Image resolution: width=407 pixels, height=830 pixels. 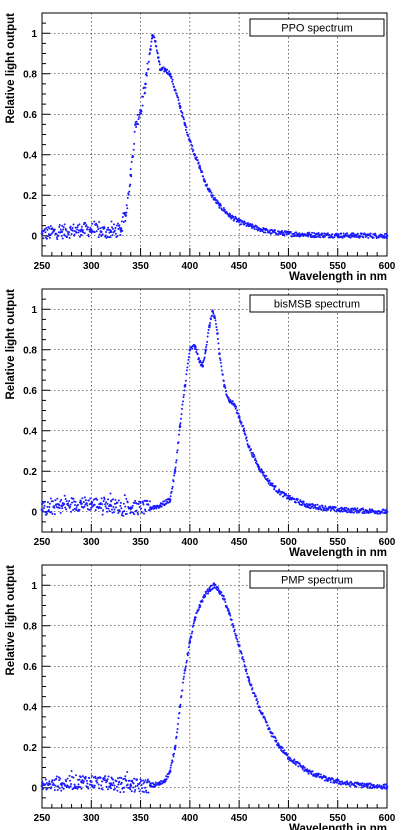 I want to click on x-axis-label: Wavelength in nm, so click(x=338, y=277).